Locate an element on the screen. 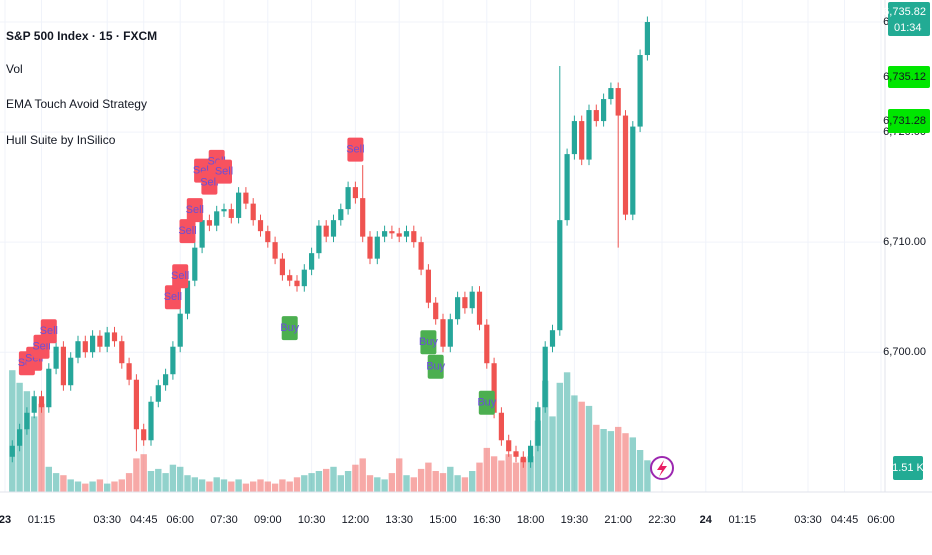 This screenshot has height=555, width=932. x-tick-label: 15:00 is located at coordinates (443, 520).